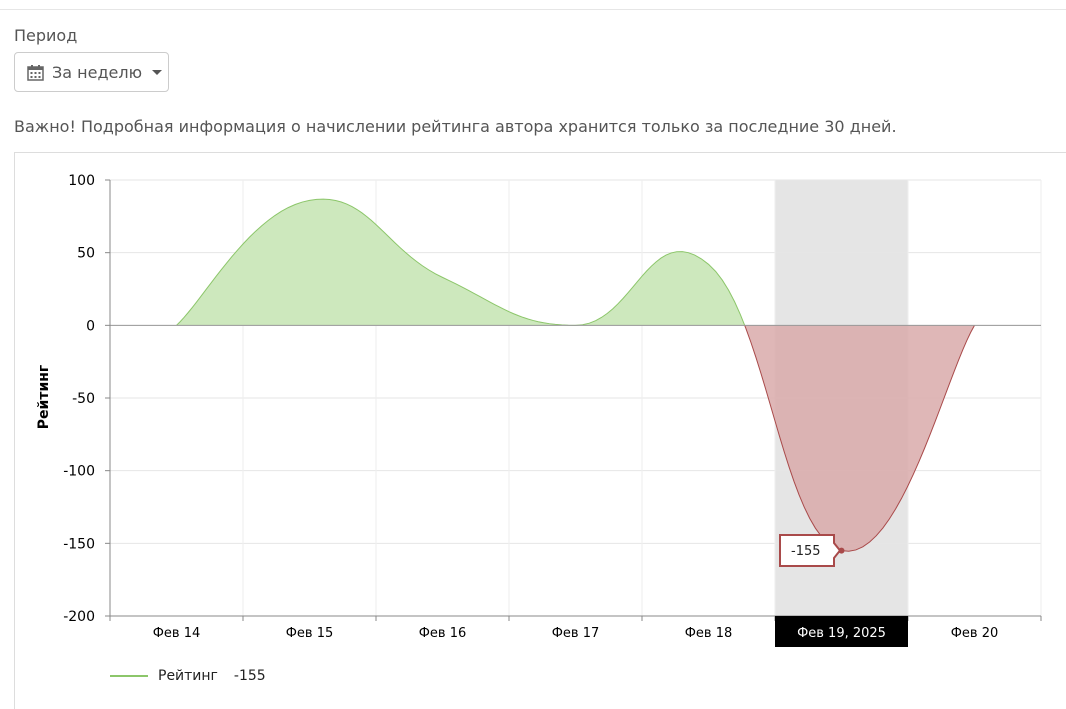 The width and height of the screenshot is (1066, 709). I want to click on legend-series-name: Рейтинг, so click(188, 676).